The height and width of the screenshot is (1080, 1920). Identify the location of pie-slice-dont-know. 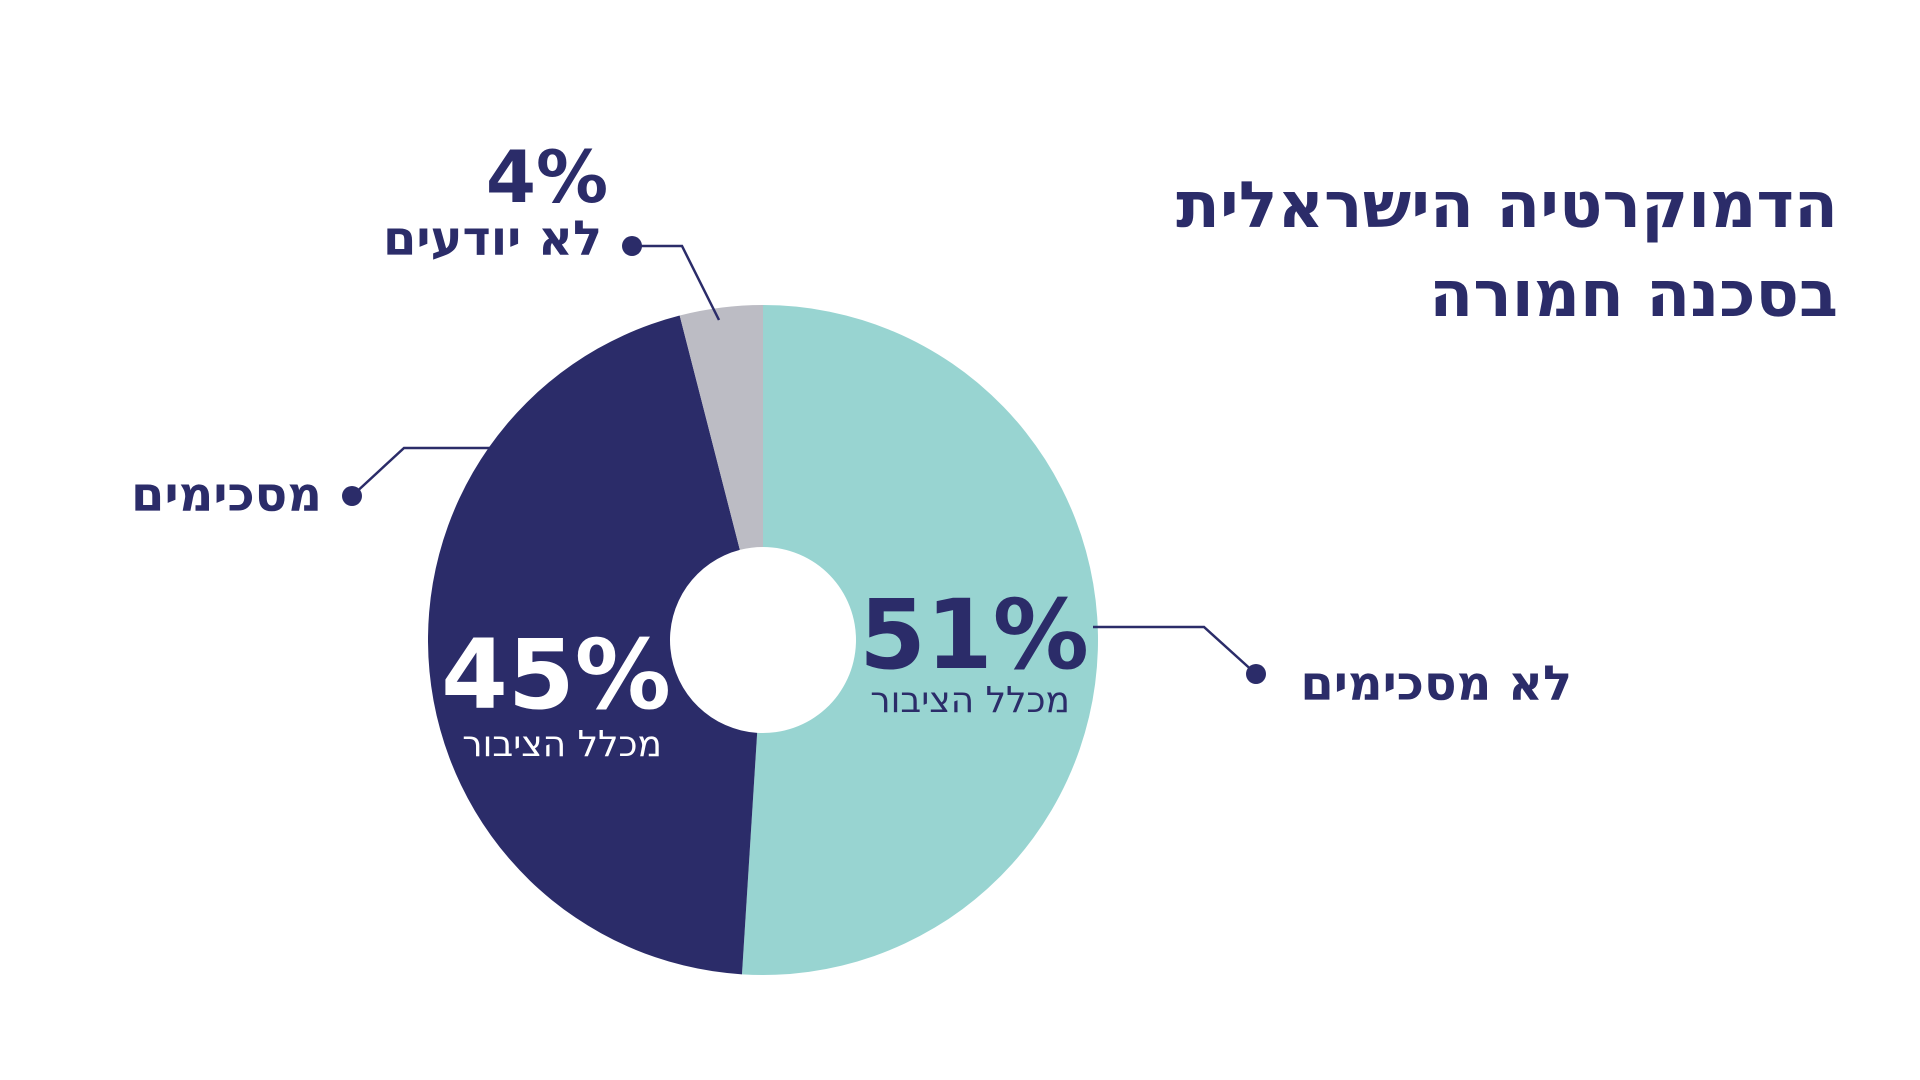
(721, 427).